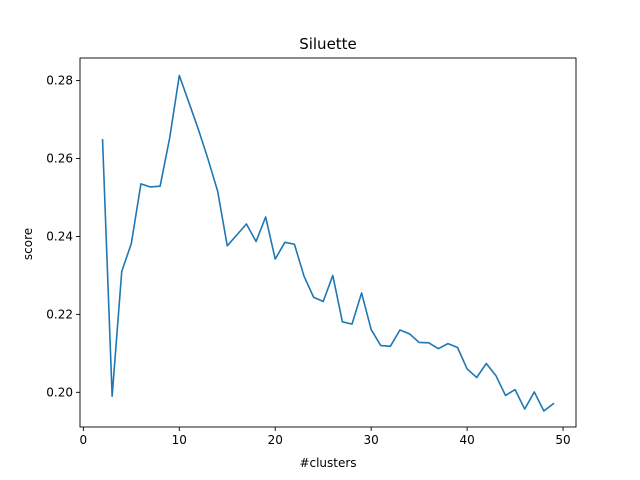  What do you see at coordinates (328, 44) in the screenshot?
I see `chart-title: Siluette` at bounding box center [328, 44].